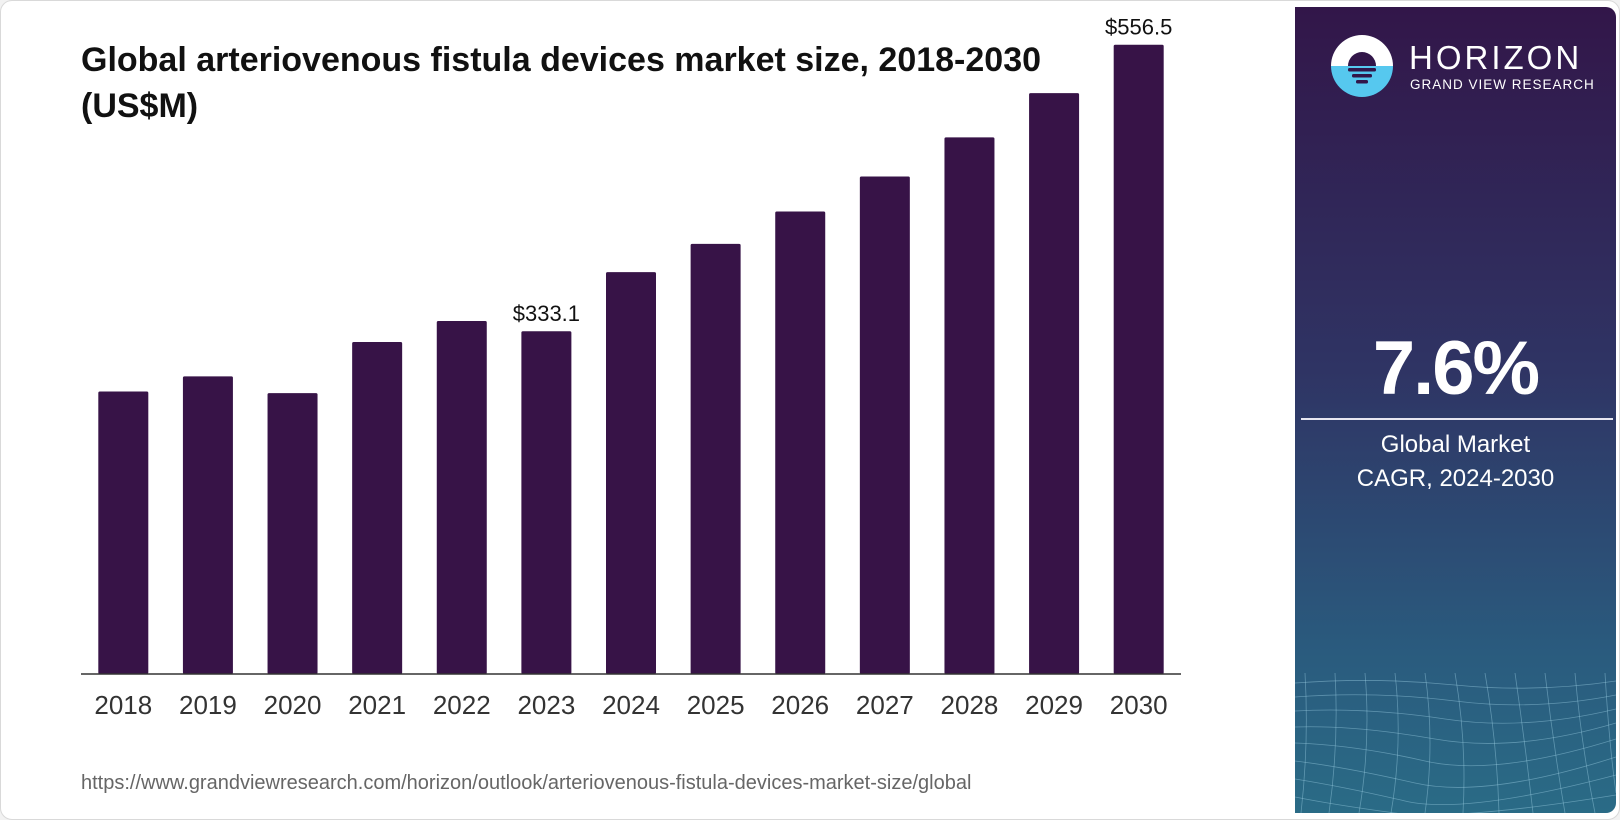 The height and width of the screenshot is (820, 1620). Describe the element at coordinates (800, 705) in the screenshot. I see `x-tick-label: 2026` at that location.